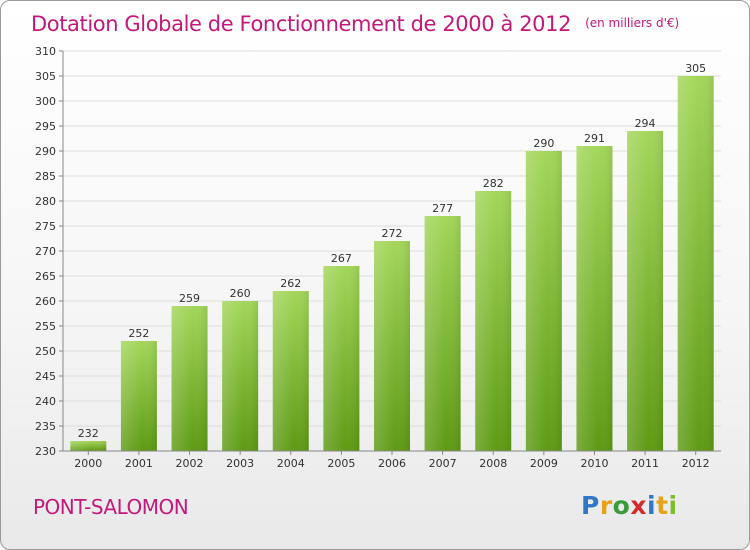 Image resolution: width=750 pixels, height=550 pixels. What do you see at coordinates (290, 371) in the screenshot?
I see `bar-shade-2004` at bounding box center [290, 371].